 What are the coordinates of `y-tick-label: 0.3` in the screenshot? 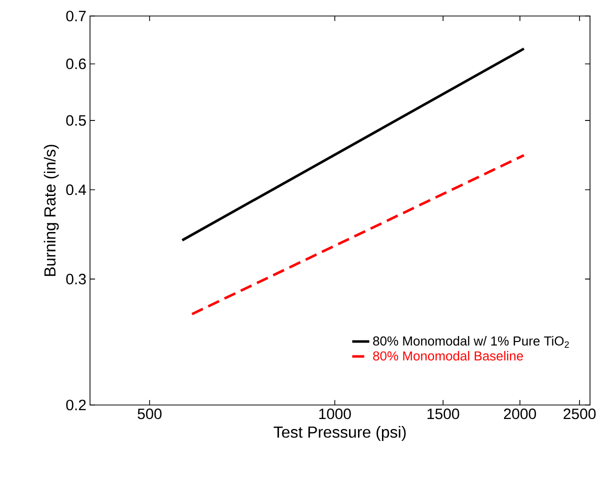 It's located at (76, 279).